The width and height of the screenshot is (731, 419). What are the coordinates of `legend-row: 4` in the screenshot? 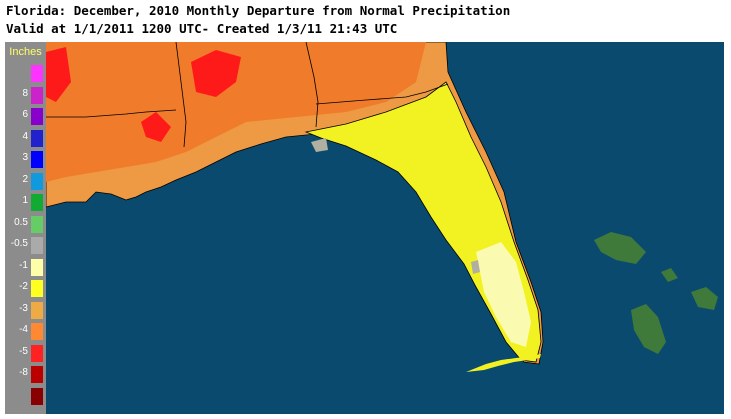 It's located at (25, 138).